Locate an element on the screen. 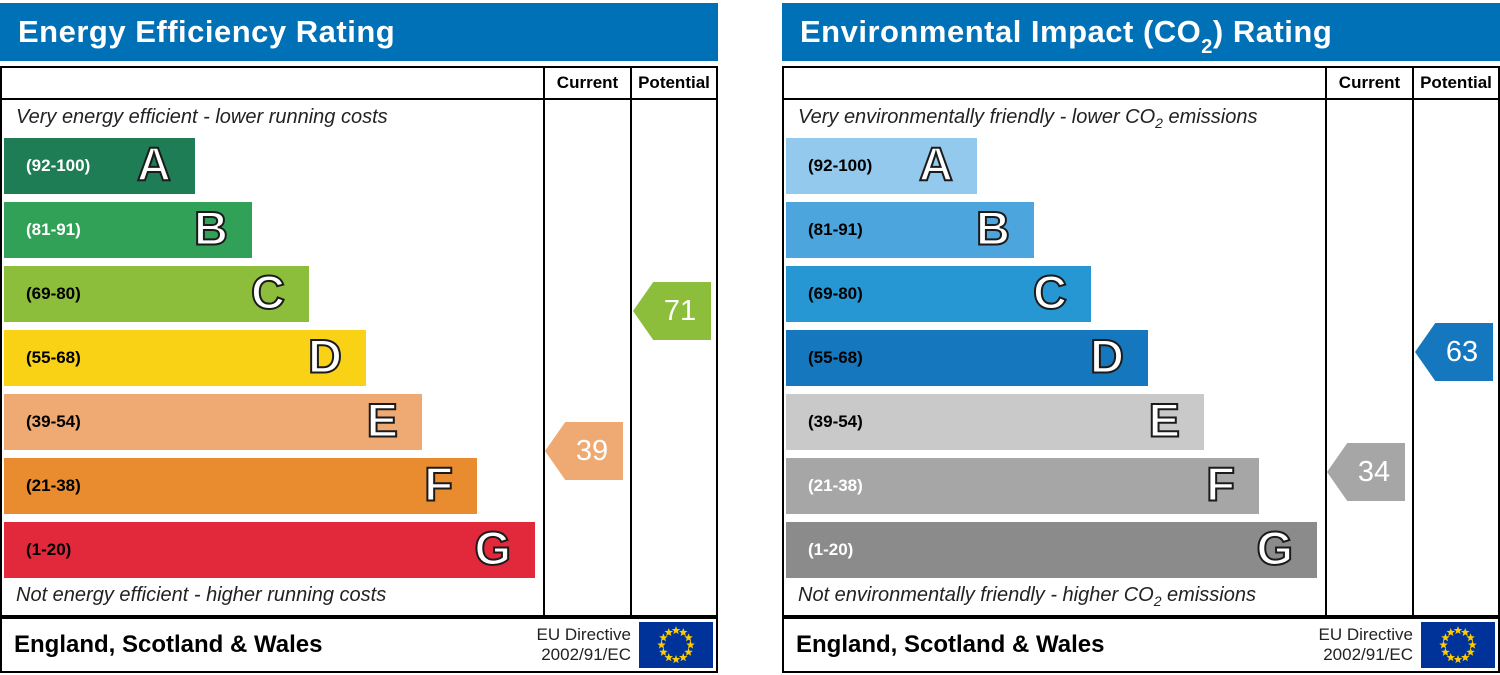 This screenshot has width=1500, height=675. current-rating-value: 34 is located at coordinates (1374, 471).